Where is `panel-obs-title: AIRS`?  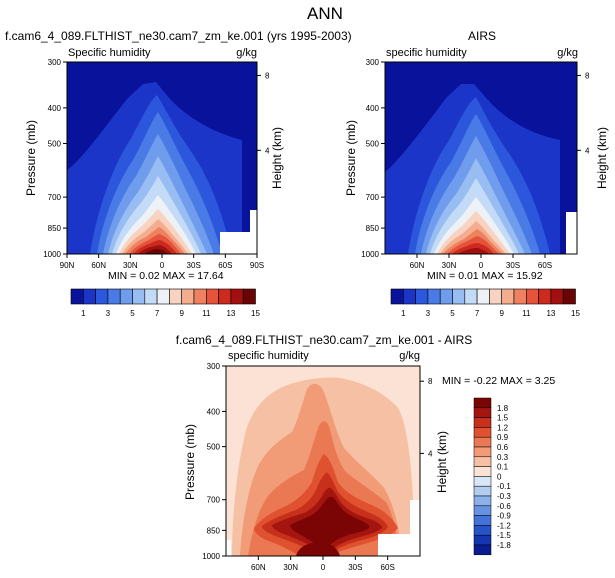 panel-obs-title: AIRS is located at coordinates (482, 36).